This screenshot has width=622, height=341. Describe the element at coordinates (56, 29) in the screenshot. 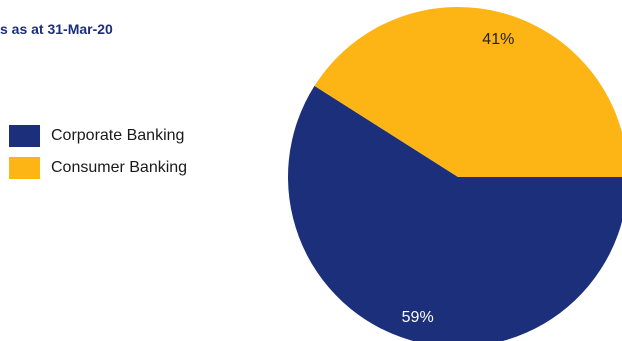

I see `chart-title: s as at 31-Mar-20` at that location.